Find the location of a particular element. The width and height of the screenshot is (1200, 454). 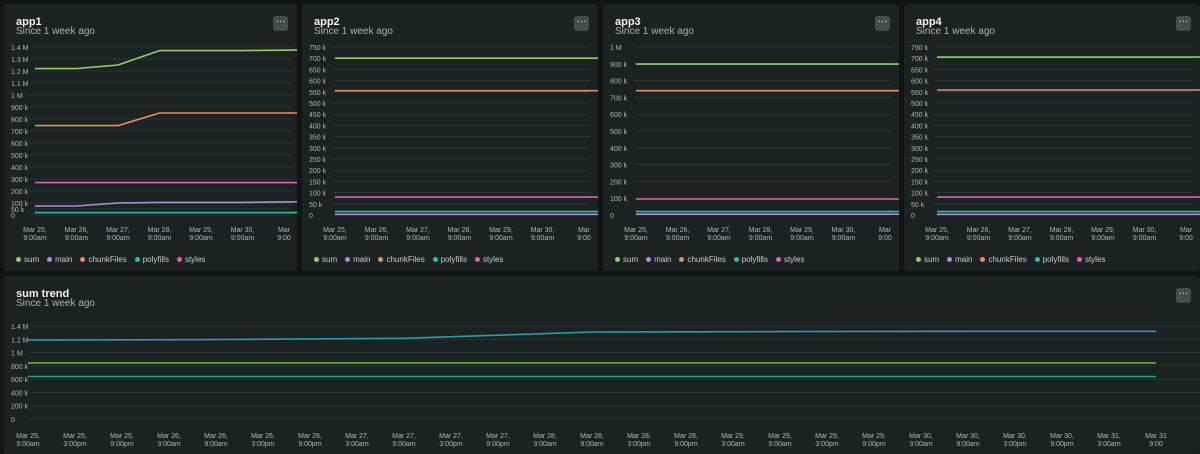

x-tick-label: Mar 29, 3:00pm is located at coordinates (827, 440).